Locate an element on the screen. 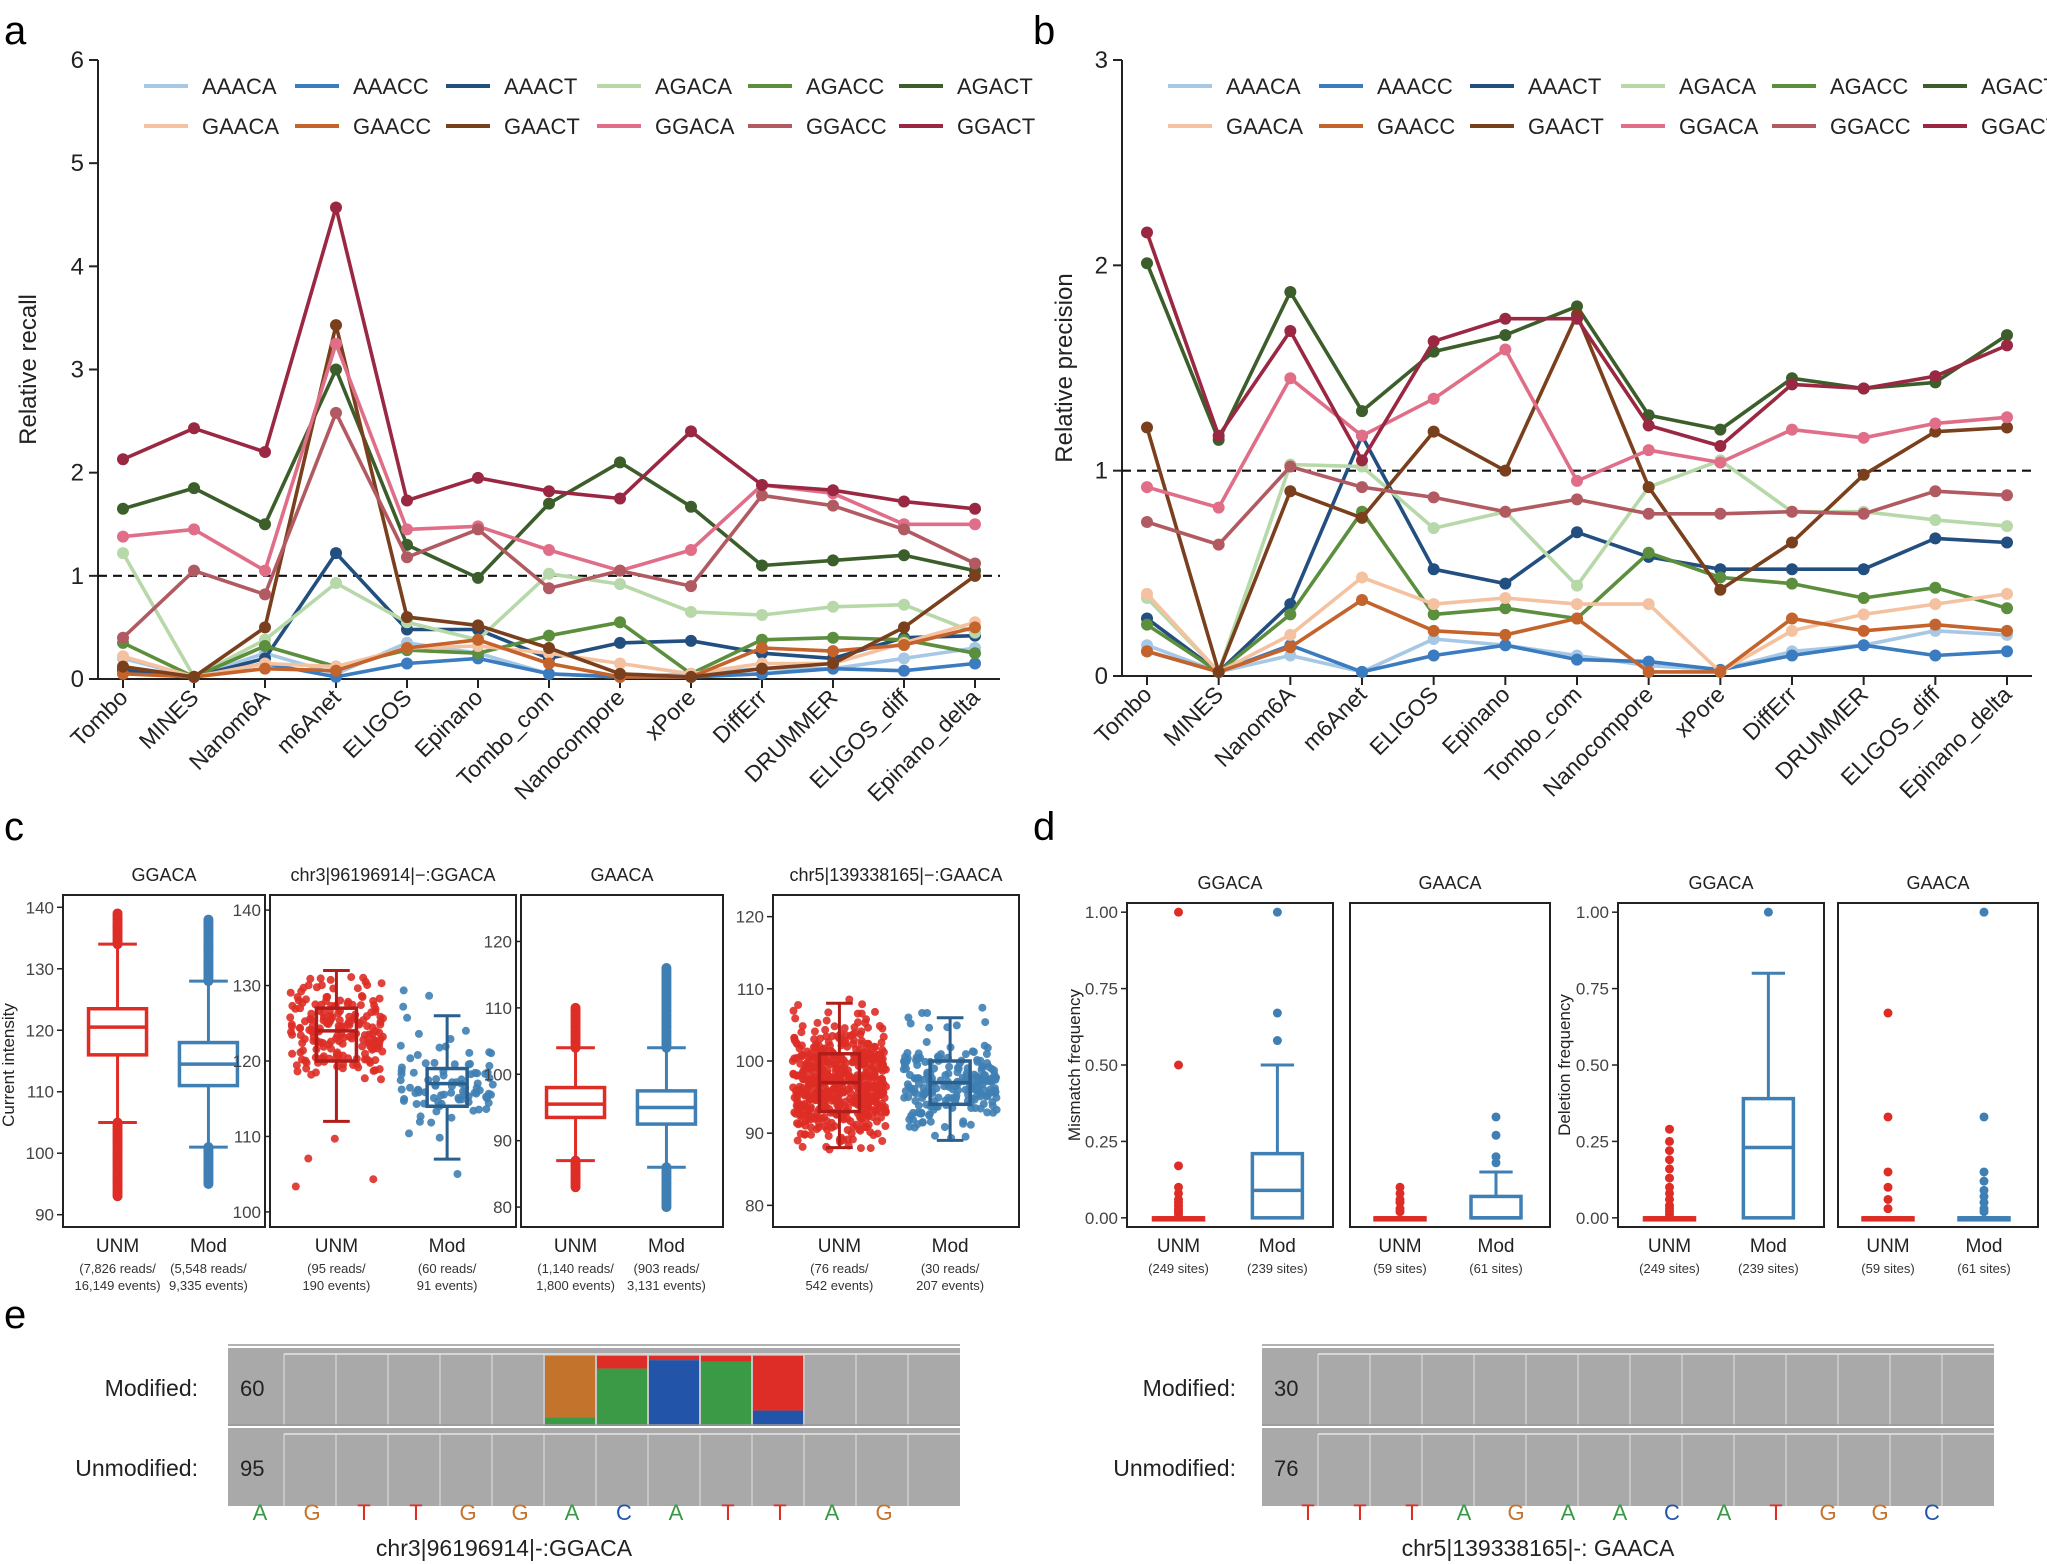  x-tick-label: MINES is located at coordinates (1193, 716).